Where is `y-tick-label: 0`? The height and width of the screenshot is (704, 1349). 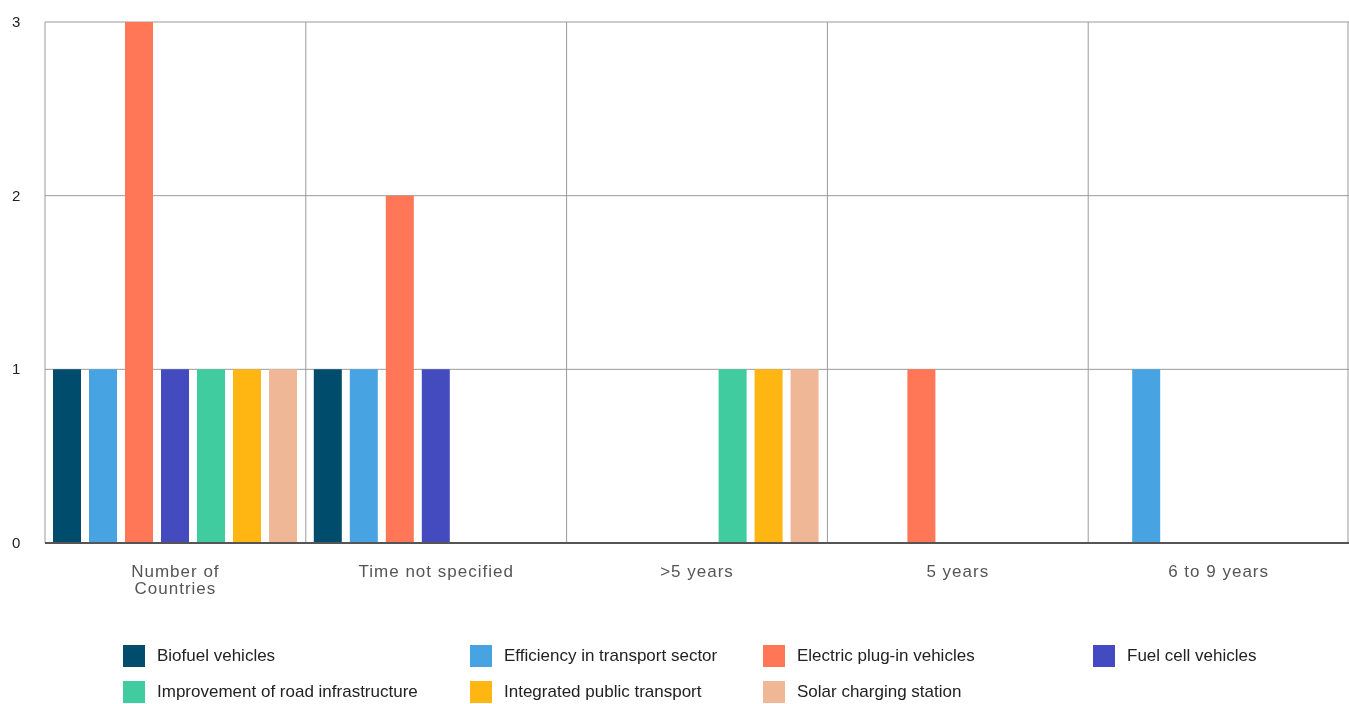
y-tick-label: 0 is located at coordinates (16, 542).